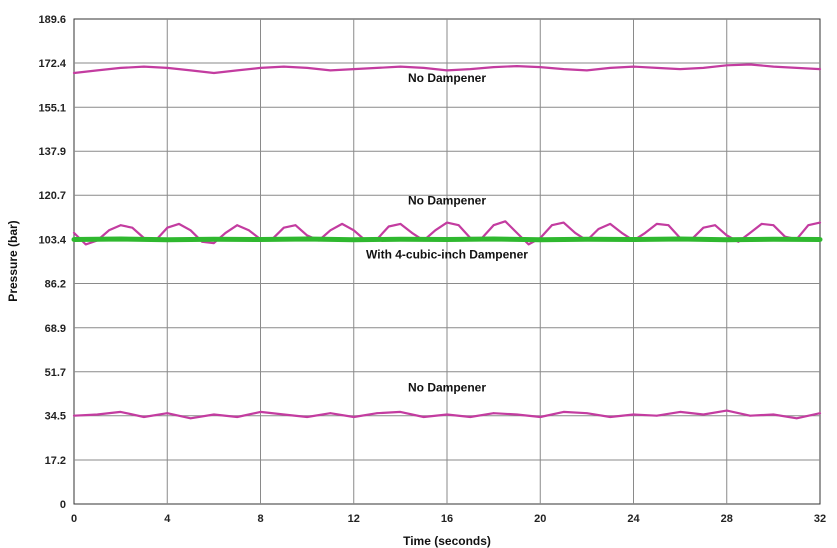  Describe the element at coordinates (55, 461) in the screenshot. I see `y-tick-label: 17.2` at that location.